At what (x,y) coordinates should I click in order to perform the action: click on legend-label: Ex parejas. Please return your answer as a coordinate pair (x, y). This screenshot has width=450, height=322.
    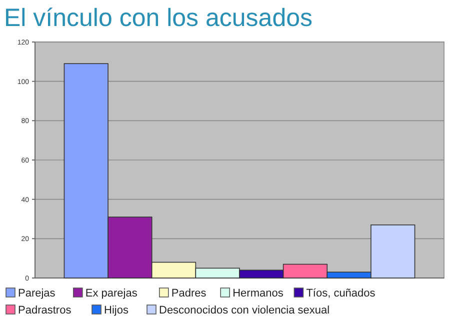
    Looking at the image, I should click on (111, 294).